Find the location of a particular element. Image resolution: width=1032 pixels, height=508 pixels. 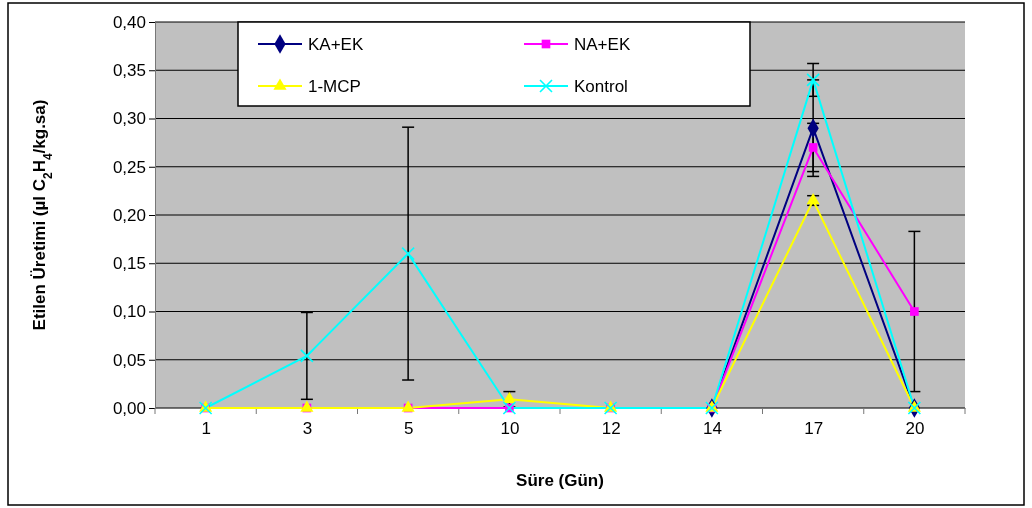

legend-label: KA+EK is located at coordinates (336, 44).